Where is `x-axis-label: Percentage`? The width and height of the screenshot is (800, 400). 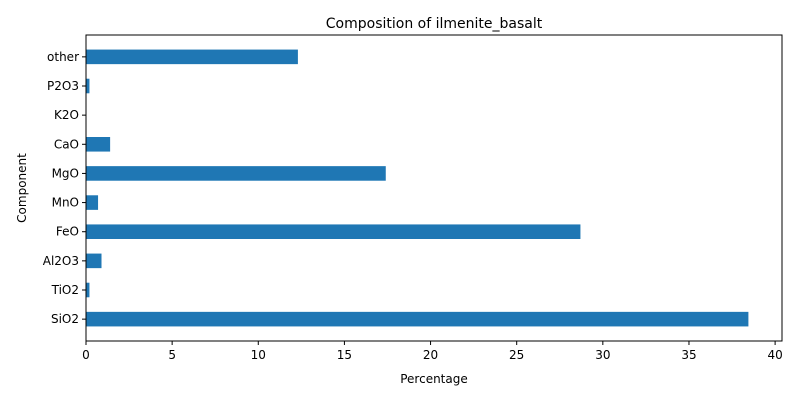
x-axis-label: Percentage is located at coordinates (434, 379).